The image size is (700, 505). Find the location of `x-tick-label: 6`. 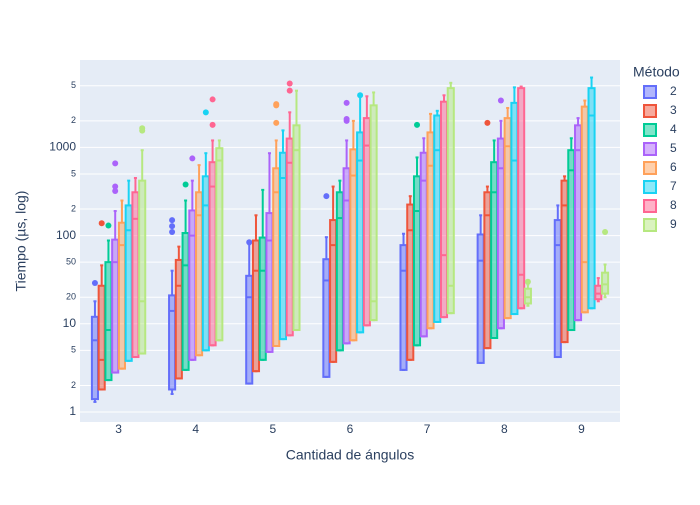

x-tick-label: 6 is located at coordinates (350, 429).